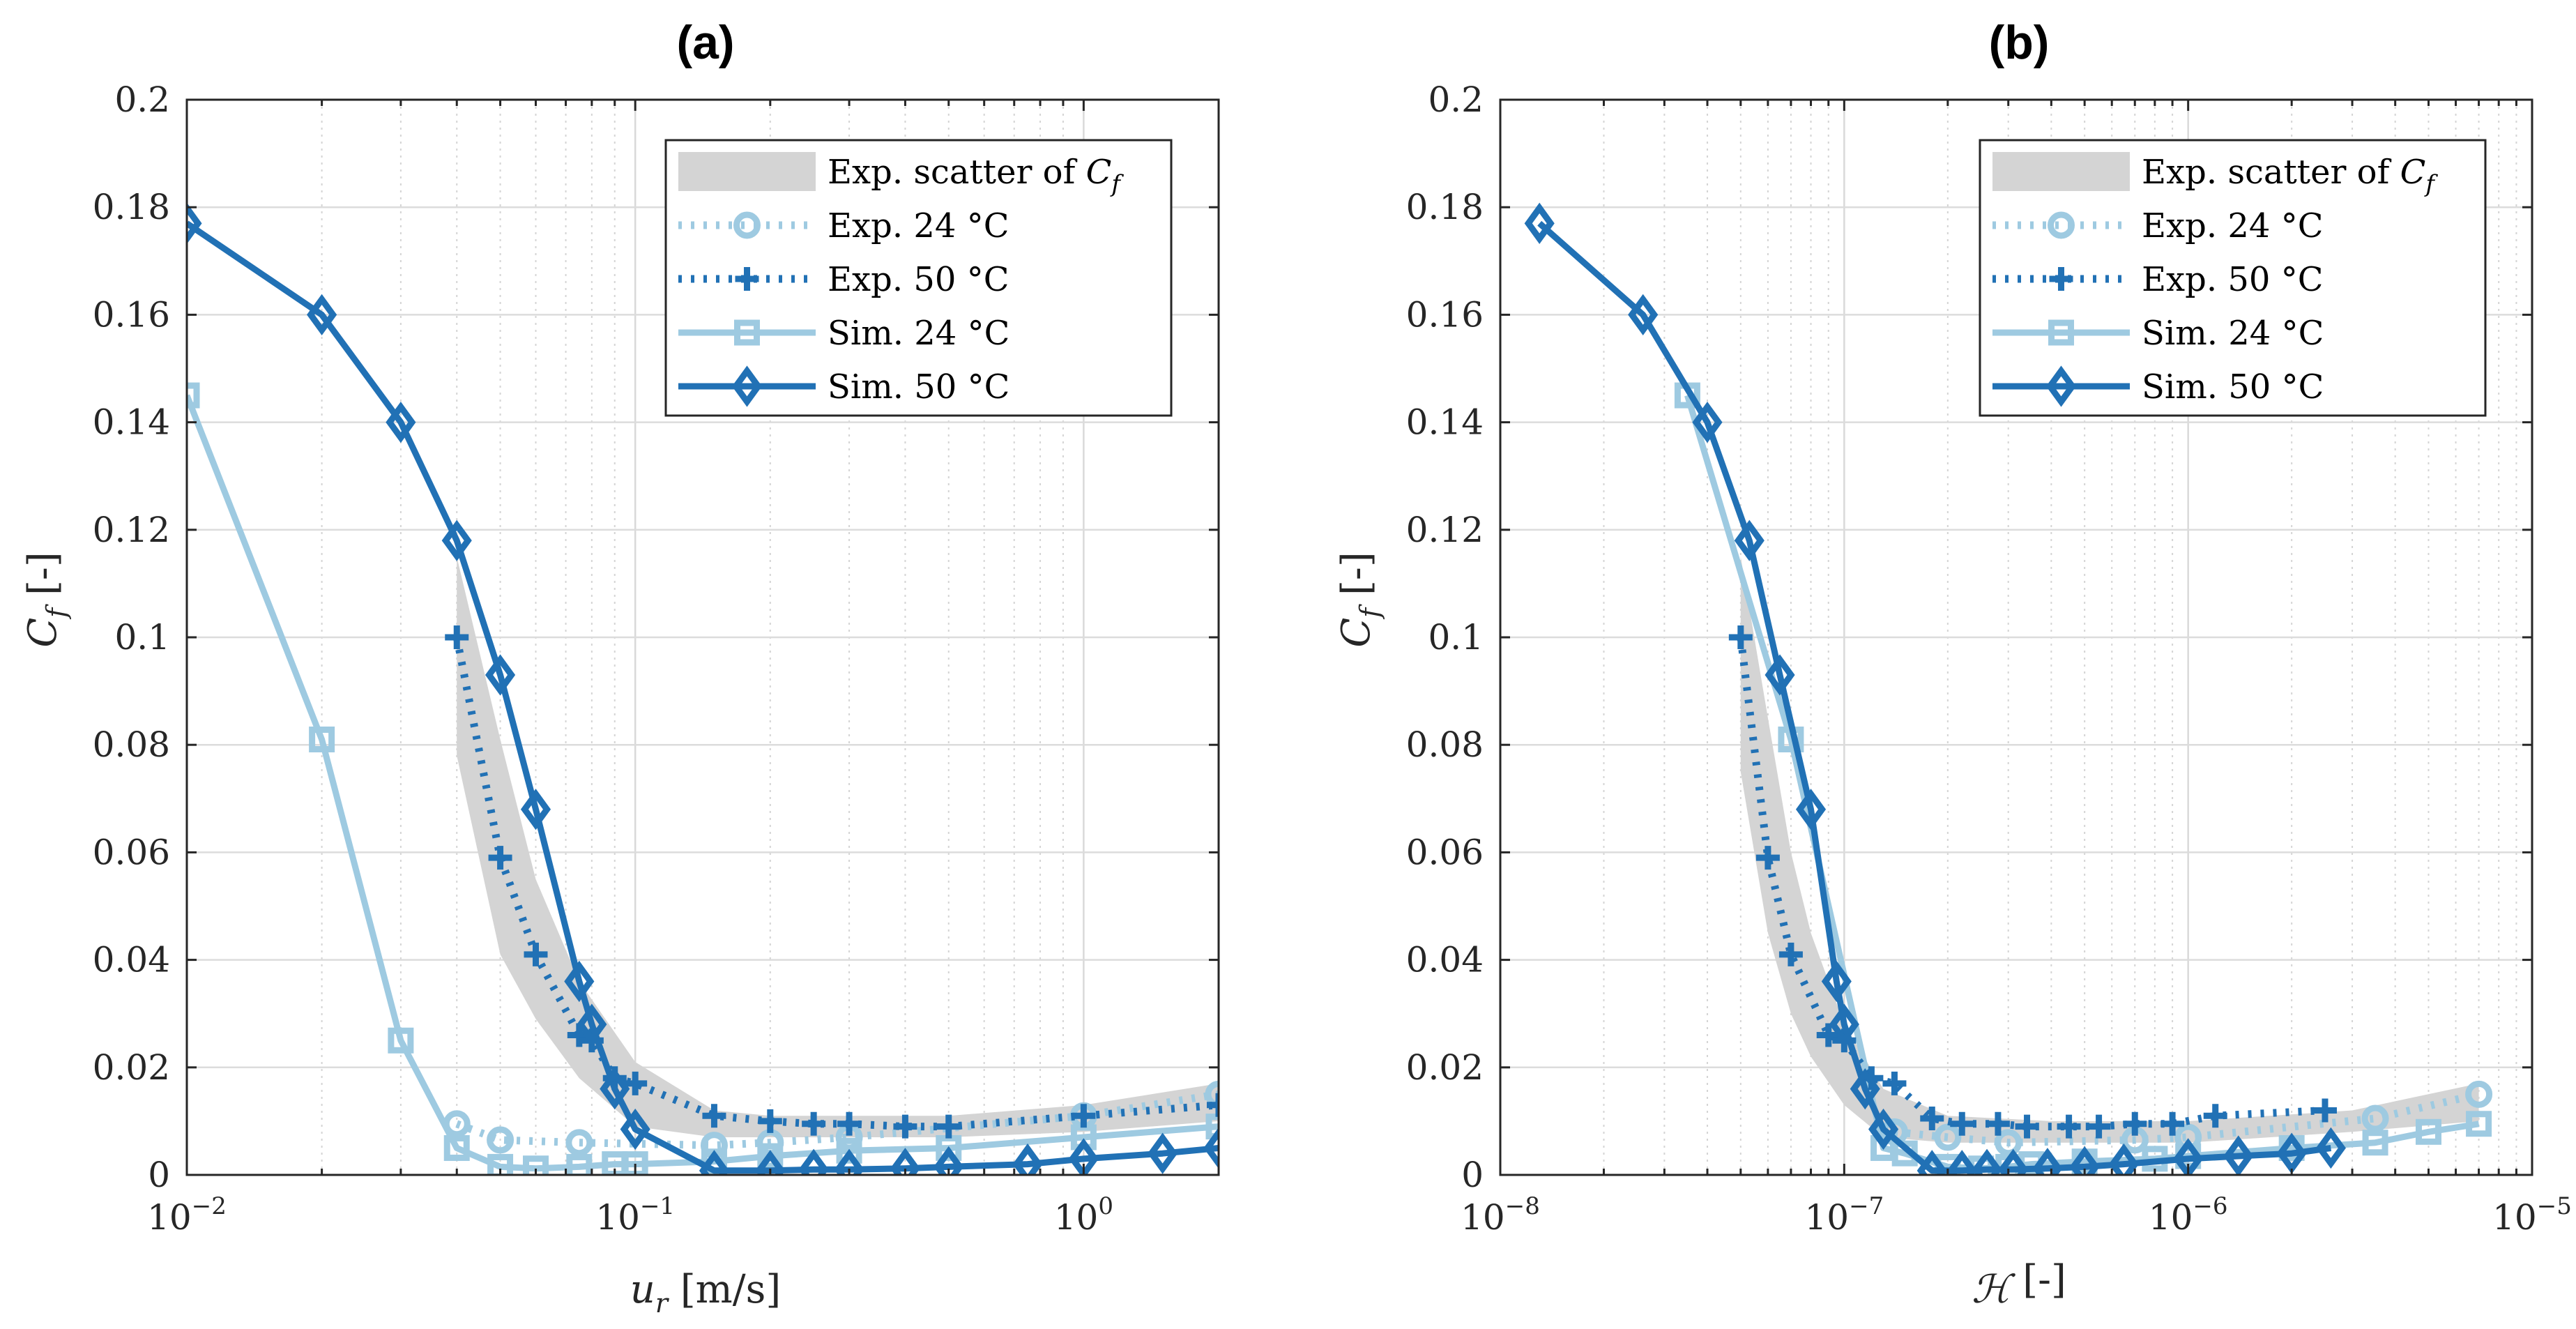 Image resolution: width=2576 pixels, height=1329 pixels. Describe the element at coordinates (1523, 1206) in the screenshot. I see `x-tick-exponent: −8` at that location.